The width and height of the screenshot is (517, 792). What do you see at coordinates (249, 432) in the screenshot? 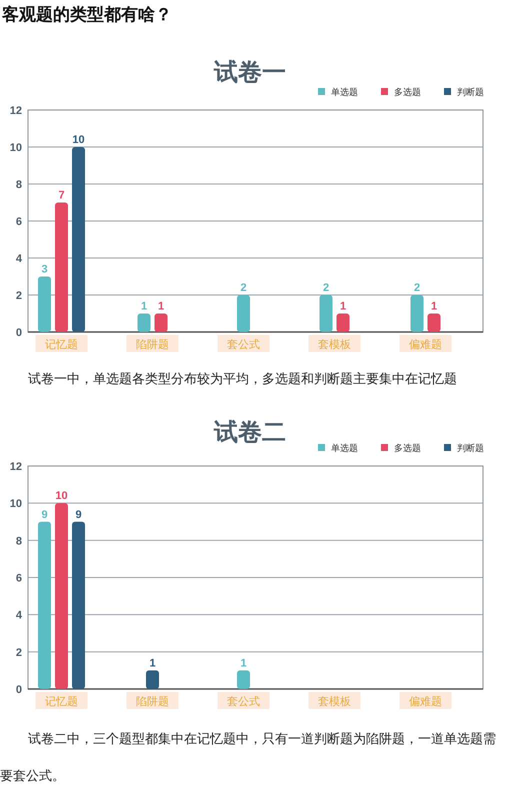
I see `chart-title: 试卷二` at bounding box center [249, 432].